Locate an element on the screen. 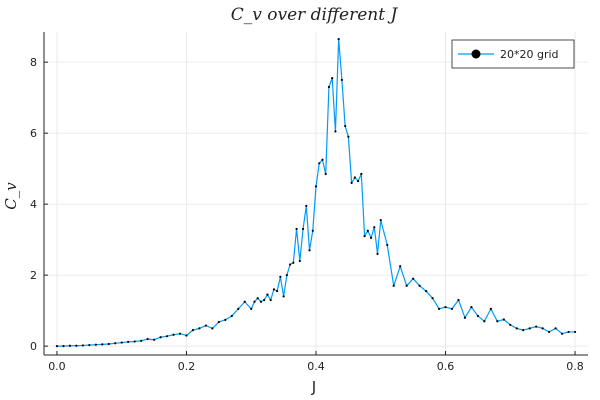 The width and height of the screenshot is (600, 400). y-tick-label: 0 is located at coordinates (33, 346).